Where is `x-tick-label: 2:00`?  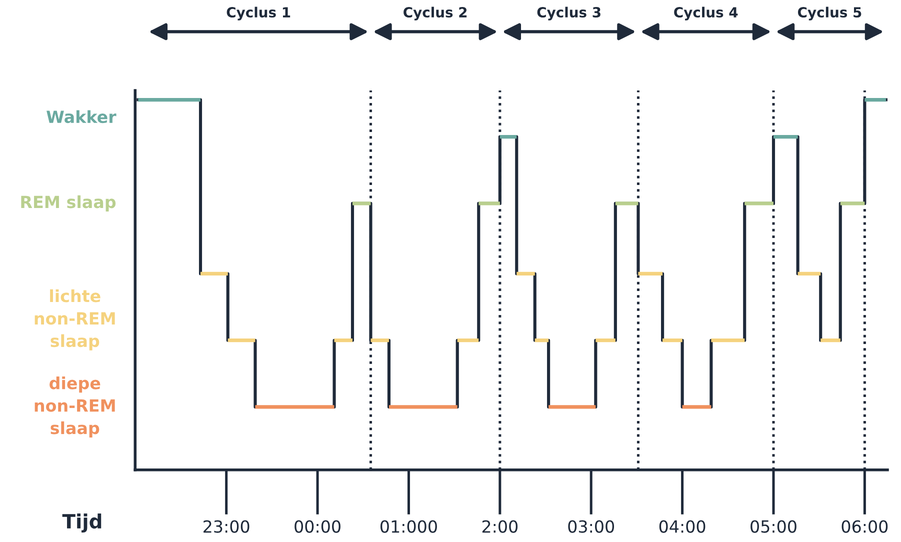 x-tick-label: 2:00 is located at coordinates (500, 526).